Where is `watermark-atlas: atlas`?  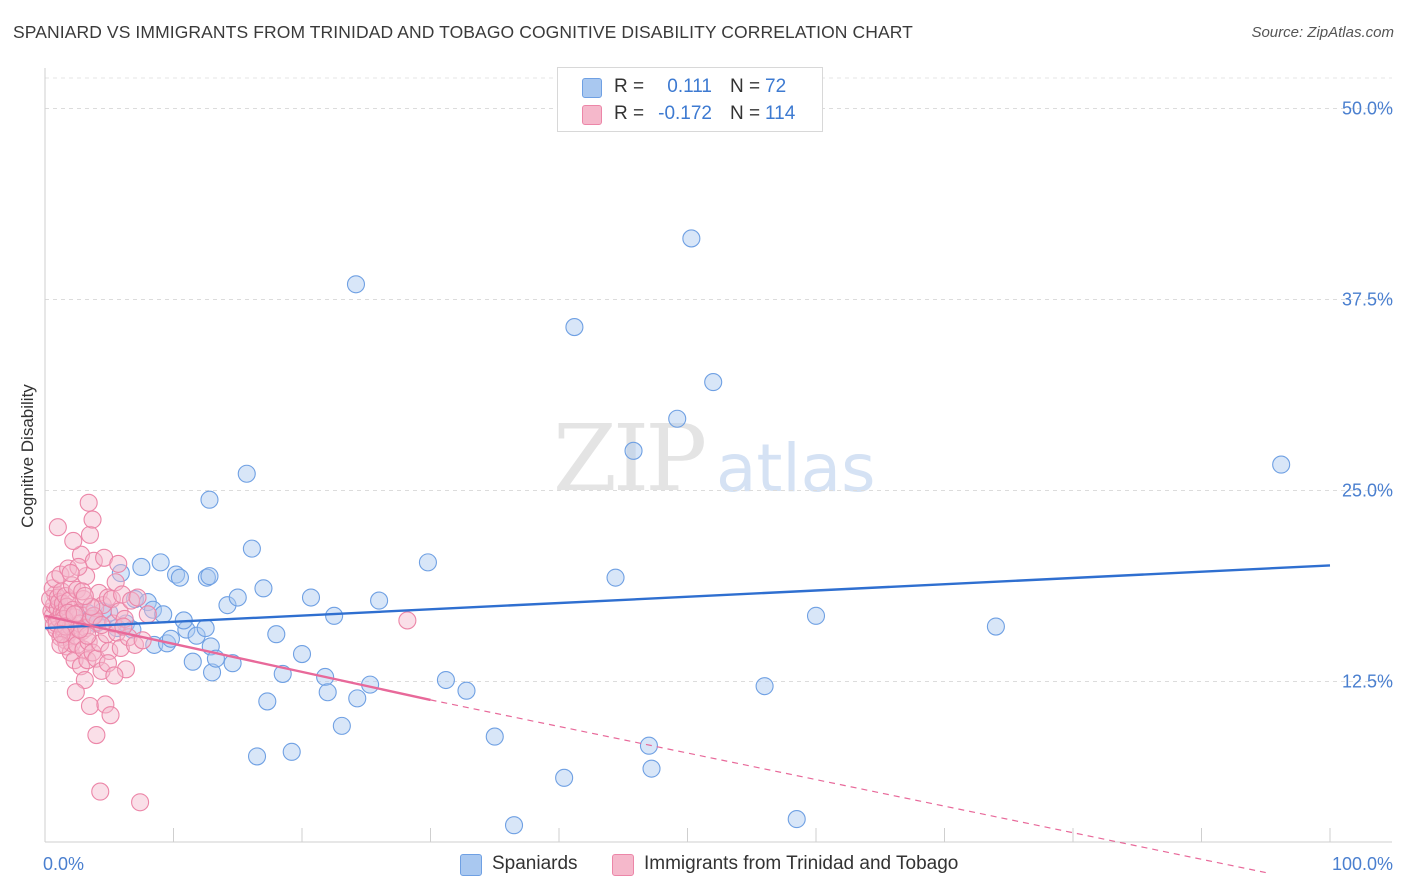 watermark-atlas: atlas is located at coordinates (796, 468).